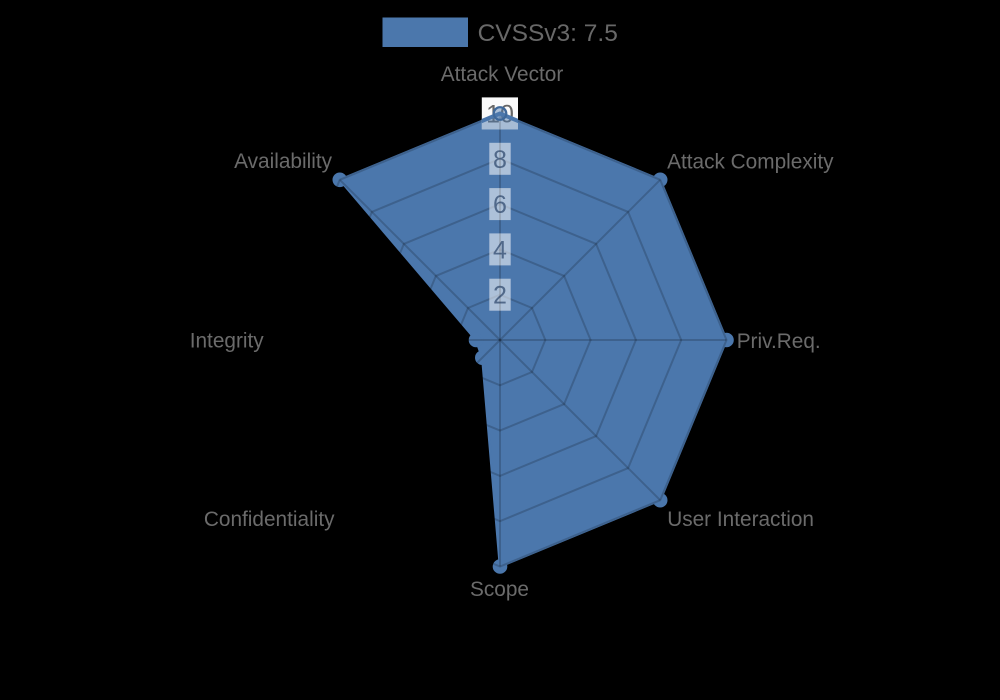 This screenshot has width=1000, height=700. Describe the element at coordinates (740, 519) in the screenshot. I see `svg-text: User Interaction` at that location.